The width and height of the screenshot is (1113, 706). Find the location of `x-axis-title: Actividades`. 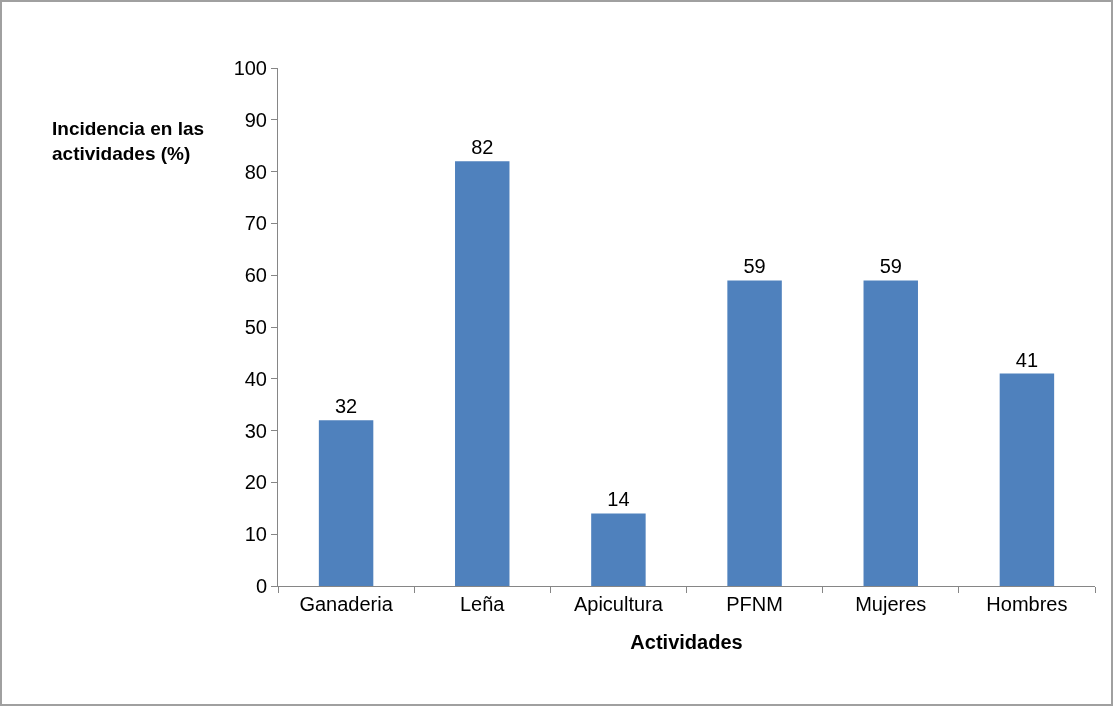

x-axis-title: Actividades is located at coordinates (686, 641).